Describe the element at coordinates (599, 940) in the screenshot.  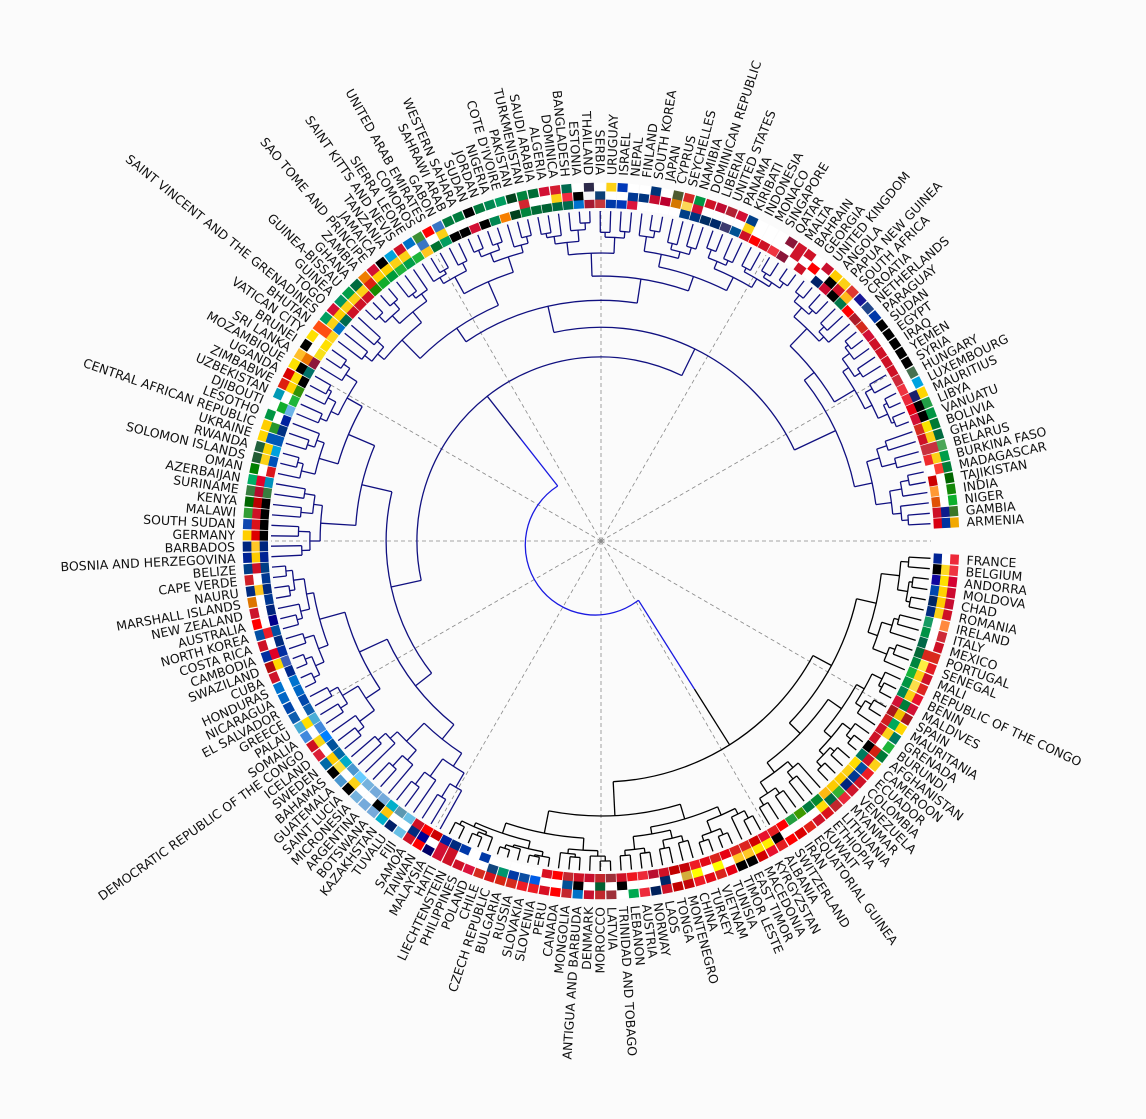
I see `leaf-label-morocco: MOROCCO` at that location.